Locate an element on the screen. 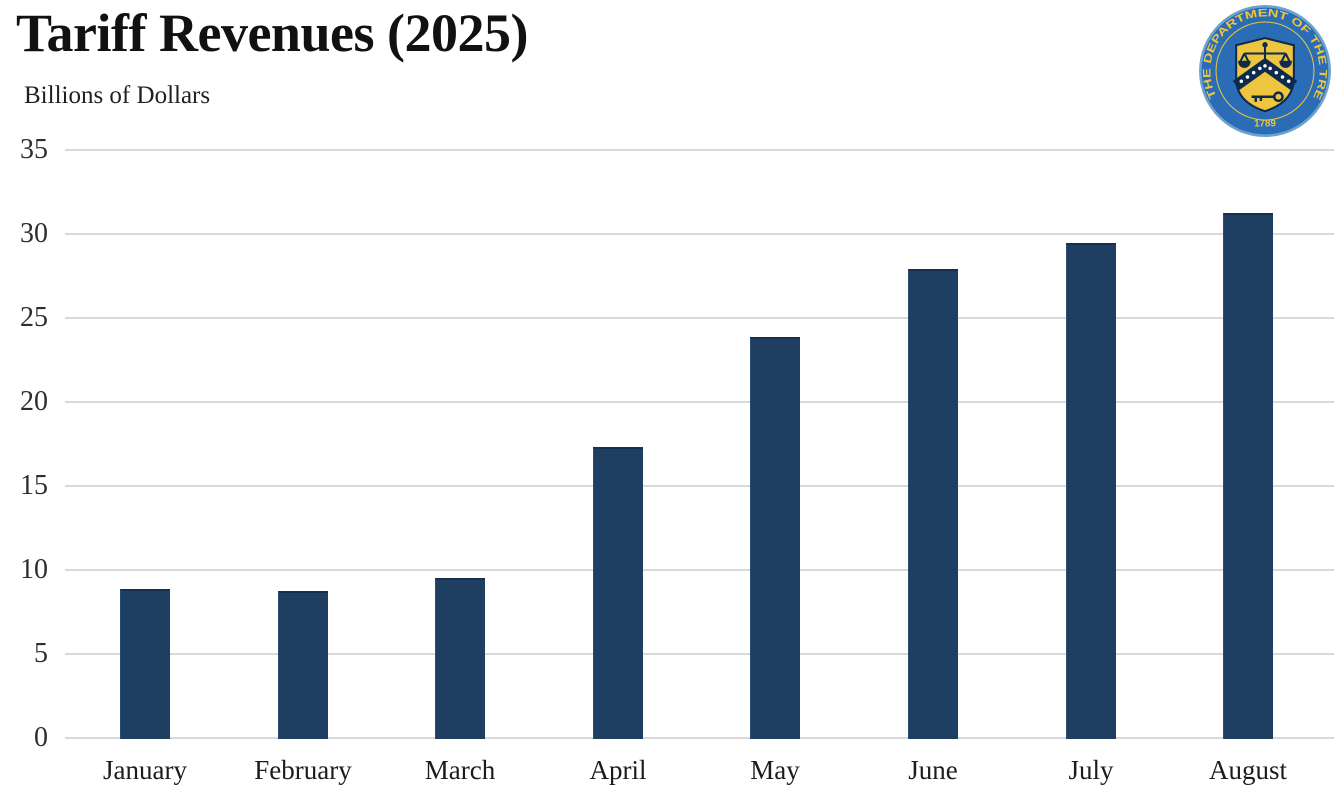 The width and height of the screenshot is (1334, 799). x-label-april: April is located at coordinates (618, 770).